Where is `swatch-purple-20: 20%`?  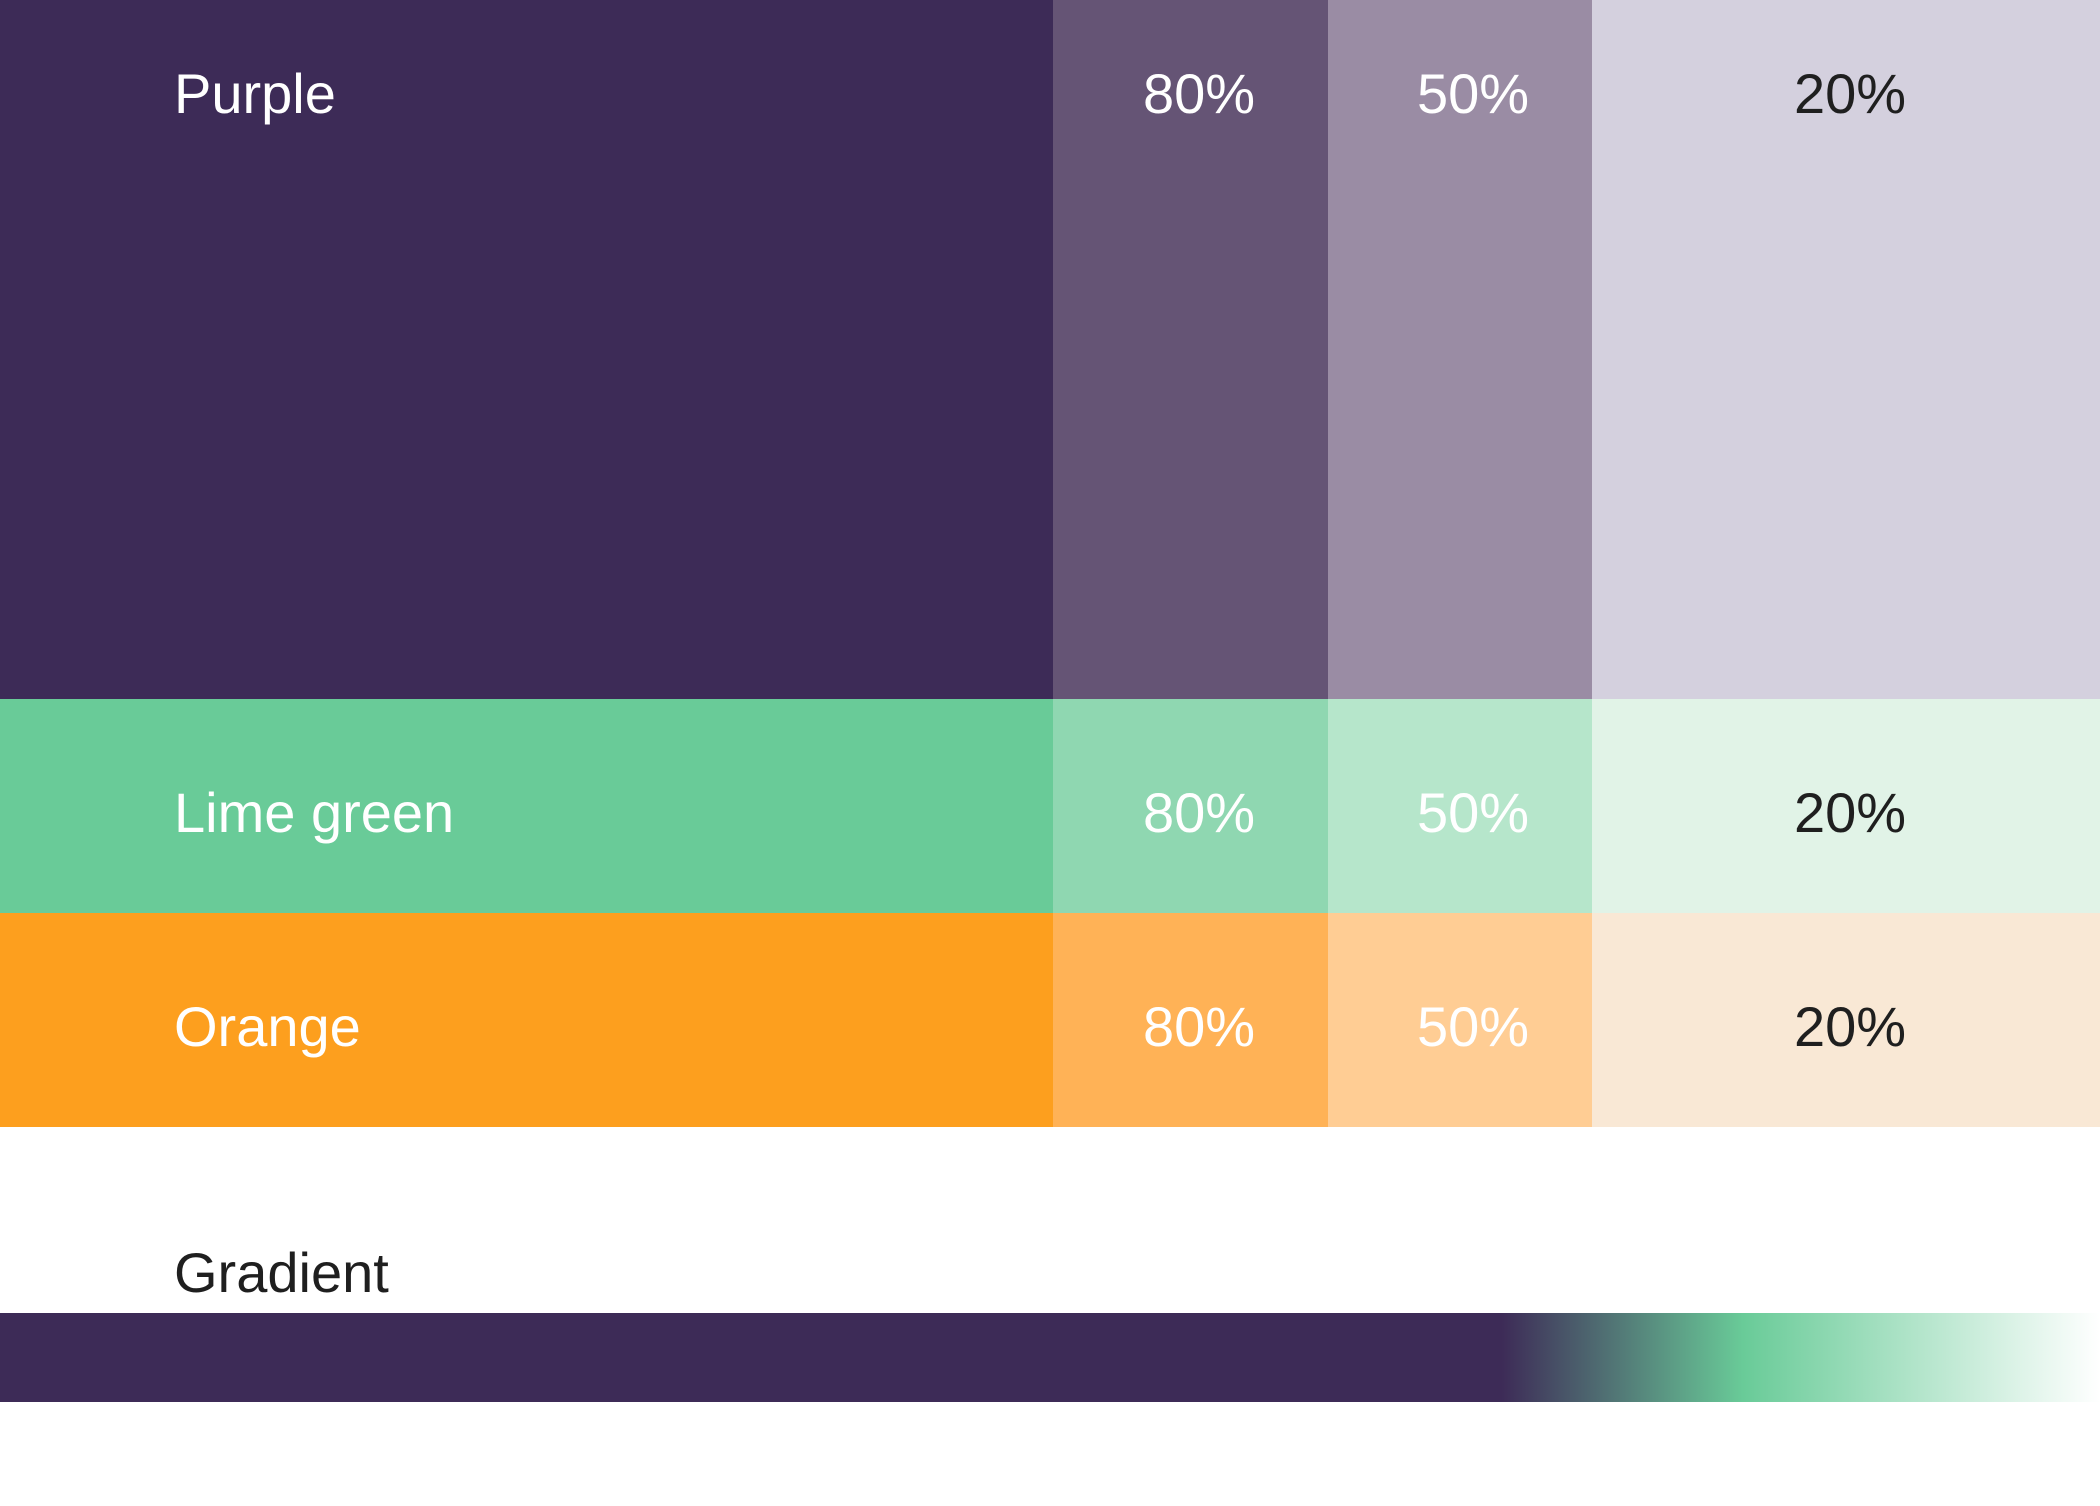
swatch-purple-20: 20% is located at coordinates (1846, 349).